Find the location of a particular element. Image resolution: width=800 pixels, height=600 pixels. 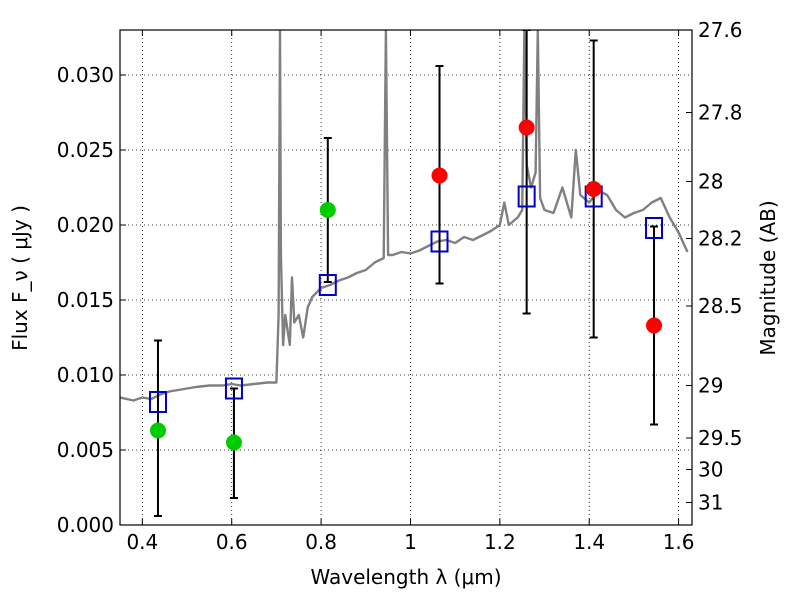

right-tick-label: 29 is located at coordinates (710, 386).